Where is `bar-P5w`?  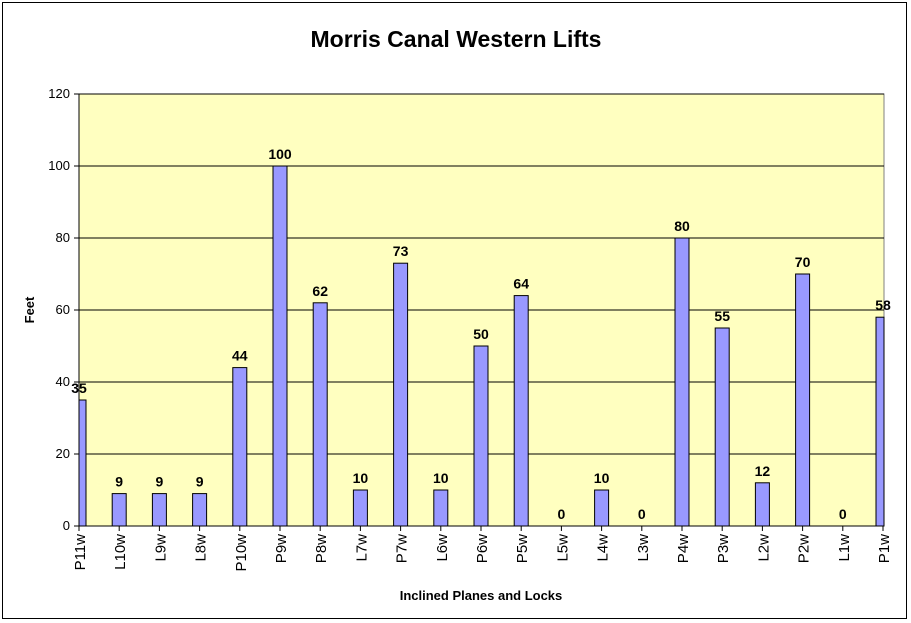
bar-P5w is located at coordinates (521, 411).